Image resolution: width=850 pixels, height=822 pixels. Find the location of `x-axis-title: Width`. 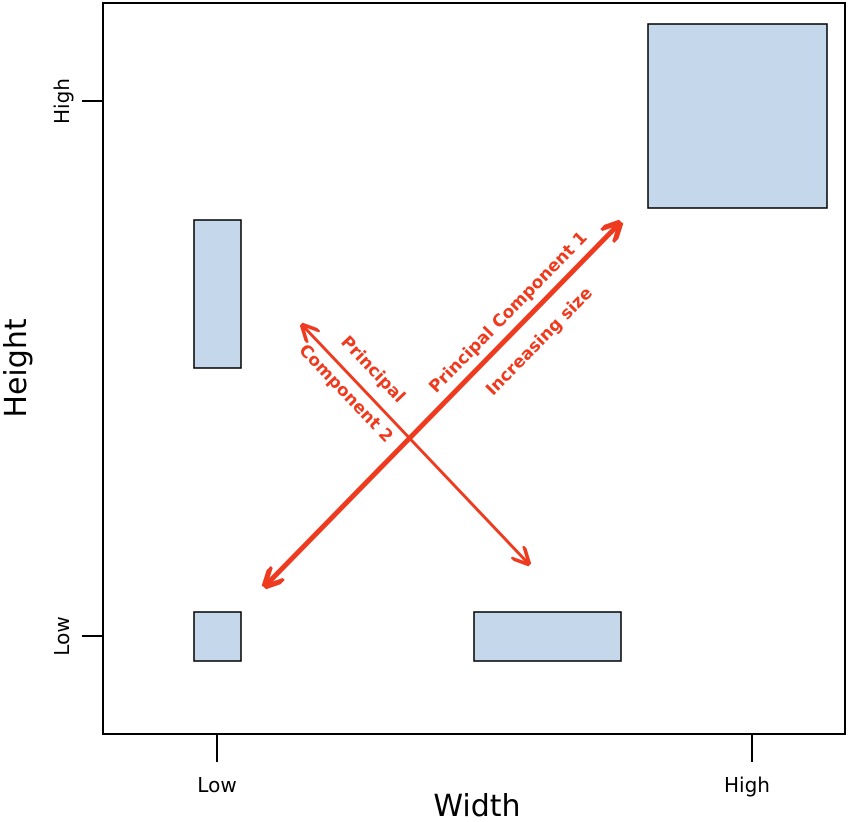

x-axis-title: Width is located at coordinates (476, 805).